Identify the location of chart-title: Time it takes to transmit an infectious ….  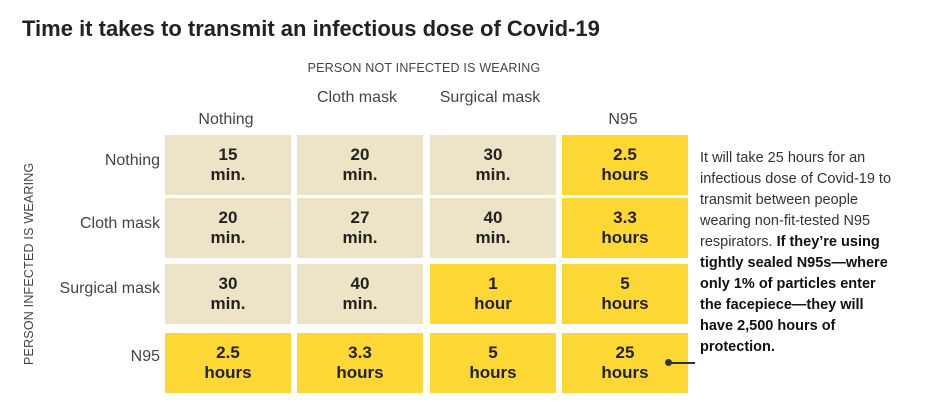
(311, 28).